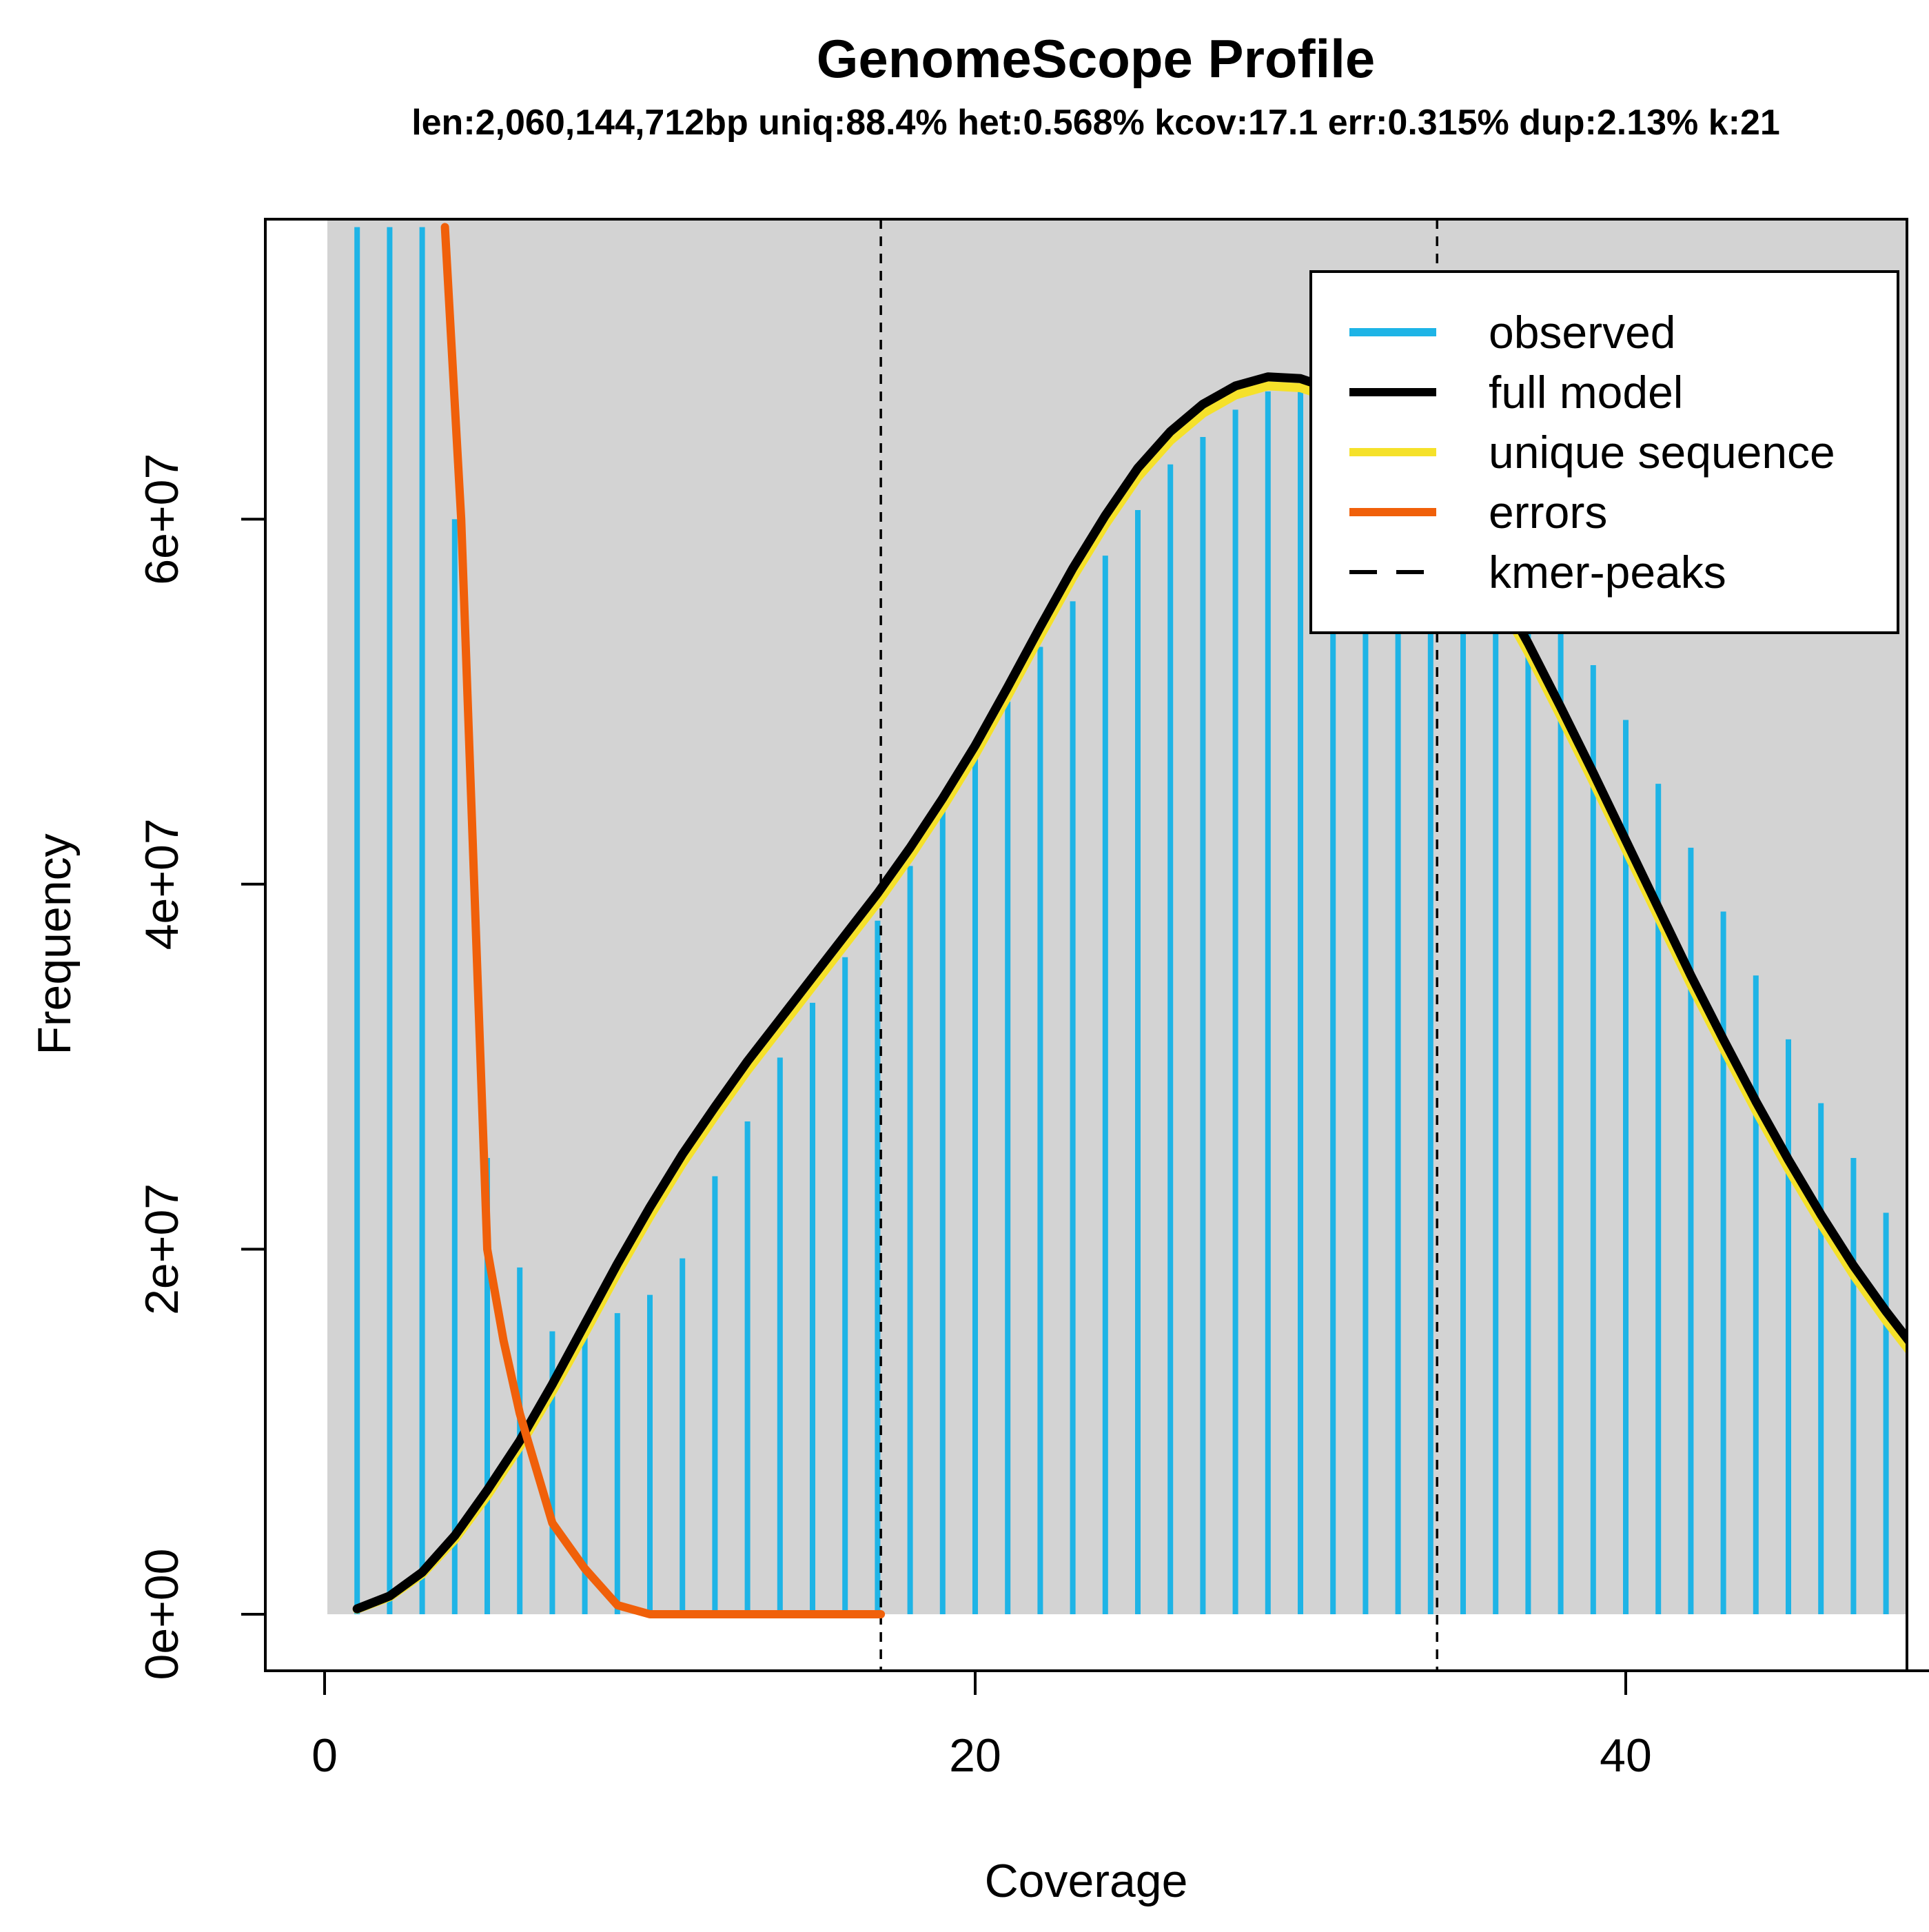 The width and height of the screenshot is (1929, 1932). What do you see at coordinates (975, 1755) in the screenshot?
I see `x-tick-label: 20` at bounding box center [975, 1755].